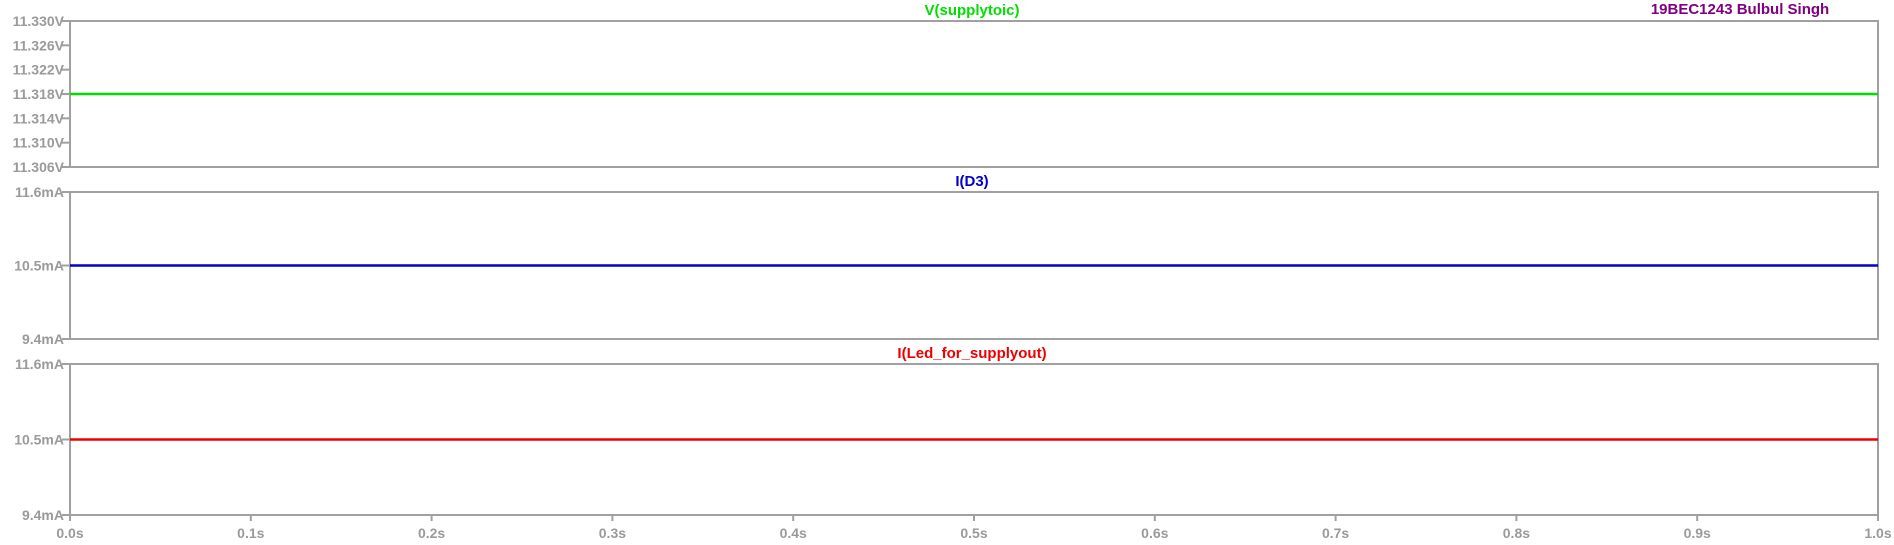 The image size is (1894, 545). Describe the element at coordinates (1740, 9) in the screenshot. I see `annotation-label: 19BEC1243 Bulbul Singh` at that location.